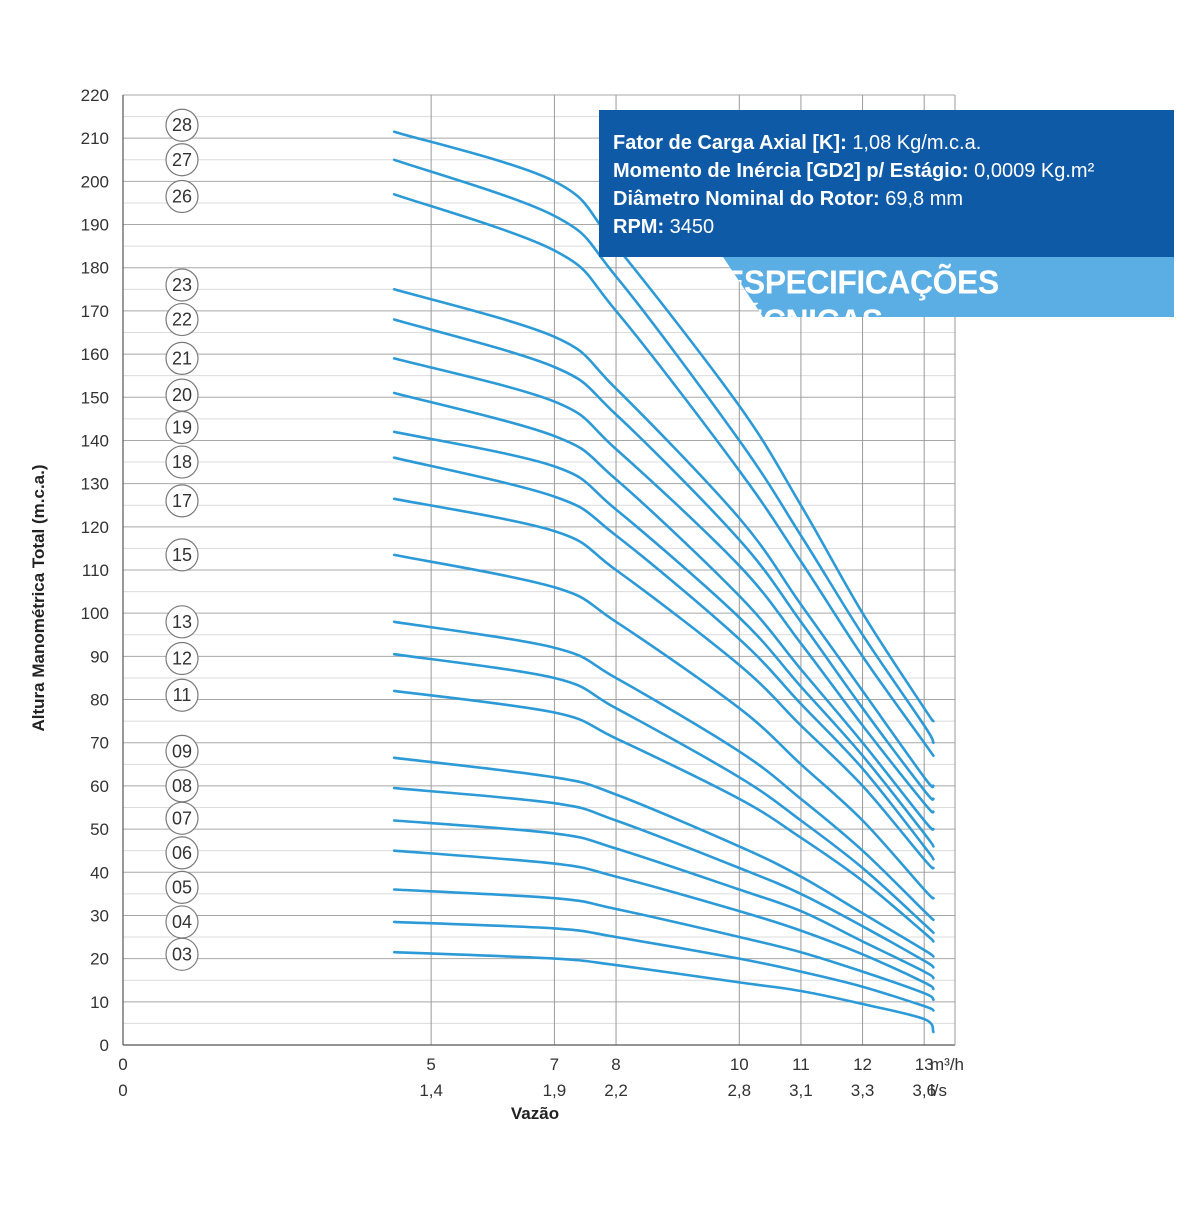 Image resolution: width=1200 pixels, height=1205 pixels. I want to click on stage-label-21: 21, so click(182, 358).